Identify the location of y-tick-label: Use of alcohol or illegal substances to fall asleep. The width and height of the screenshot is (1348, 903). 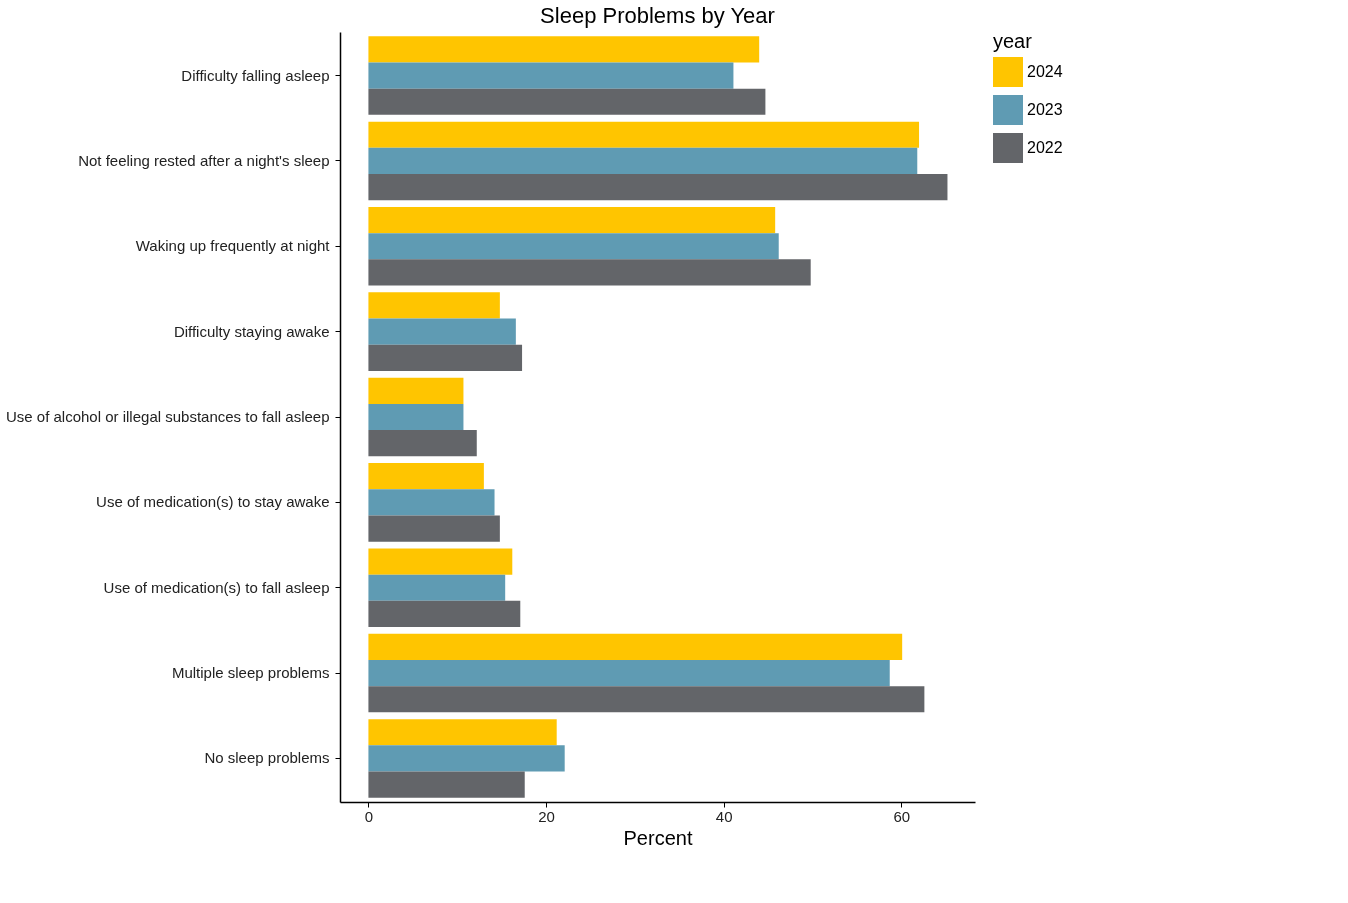
(167, 416).